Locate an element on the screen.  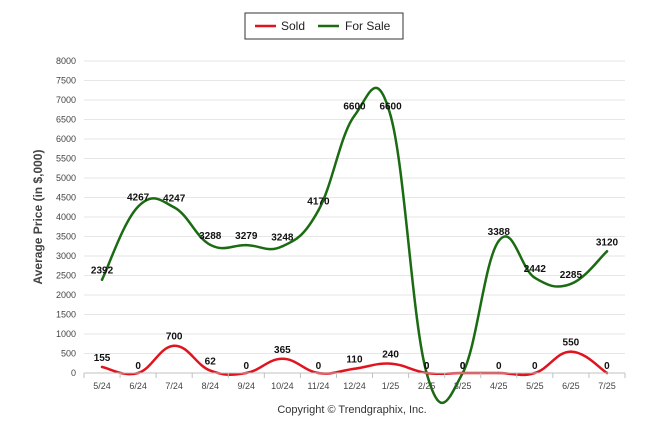
y-tick-label: 2000 is located at coordinates (66, 295).